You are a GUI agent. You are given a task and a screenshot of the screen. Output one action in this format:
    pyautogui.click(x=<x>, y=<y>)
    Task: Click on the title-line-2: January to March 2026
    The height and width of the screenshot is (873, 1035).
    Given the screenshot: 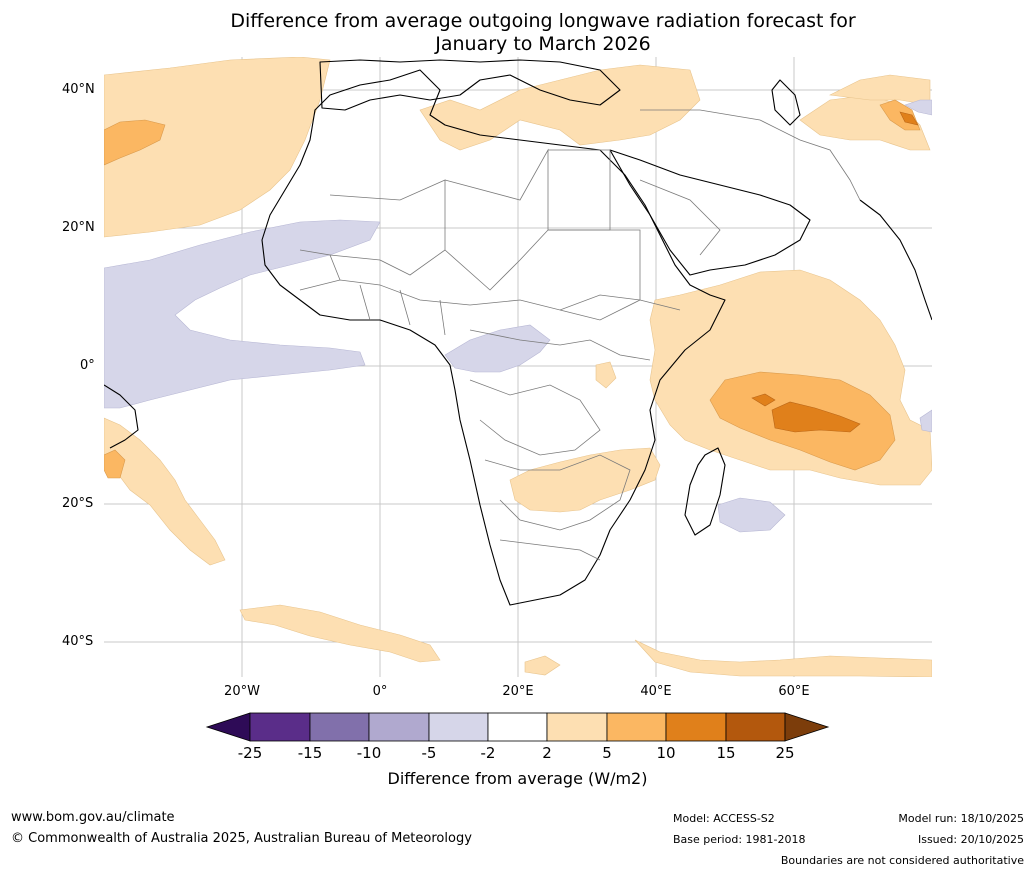 What is the action you would take?
    pyautogui.click(x=543, y=44)
    